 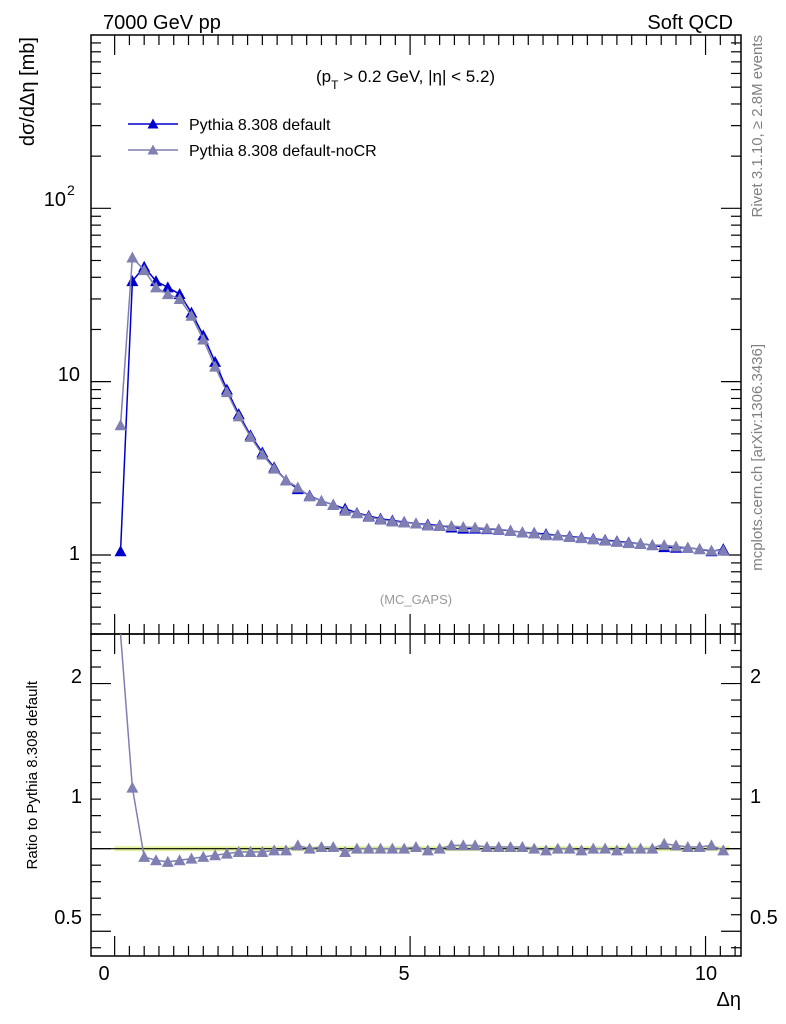 I want to click on y-tick-label-100-exponent: 2, so click(x=71, y=190).